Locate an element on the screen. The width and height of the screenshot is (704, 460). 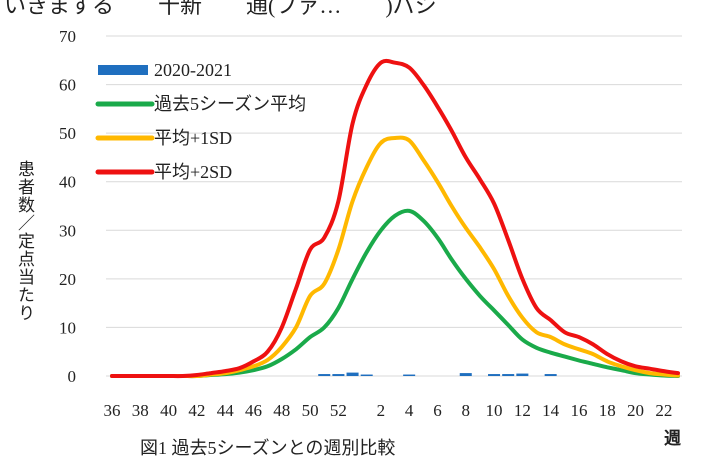
x-axis-ticks: 36 38 40 42 44 46 48 50 52 2 4 6 8 10 12 14 16 18 20 22 is located at coordinates (388, 410).